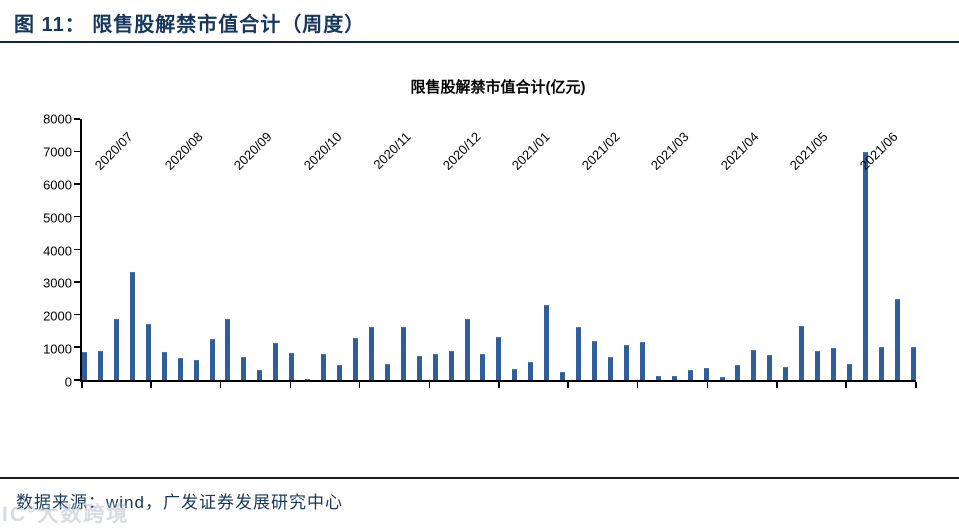  Describe the element at coordinates (479, 42) in the screenshot. I see `header-divider-line` at that location.